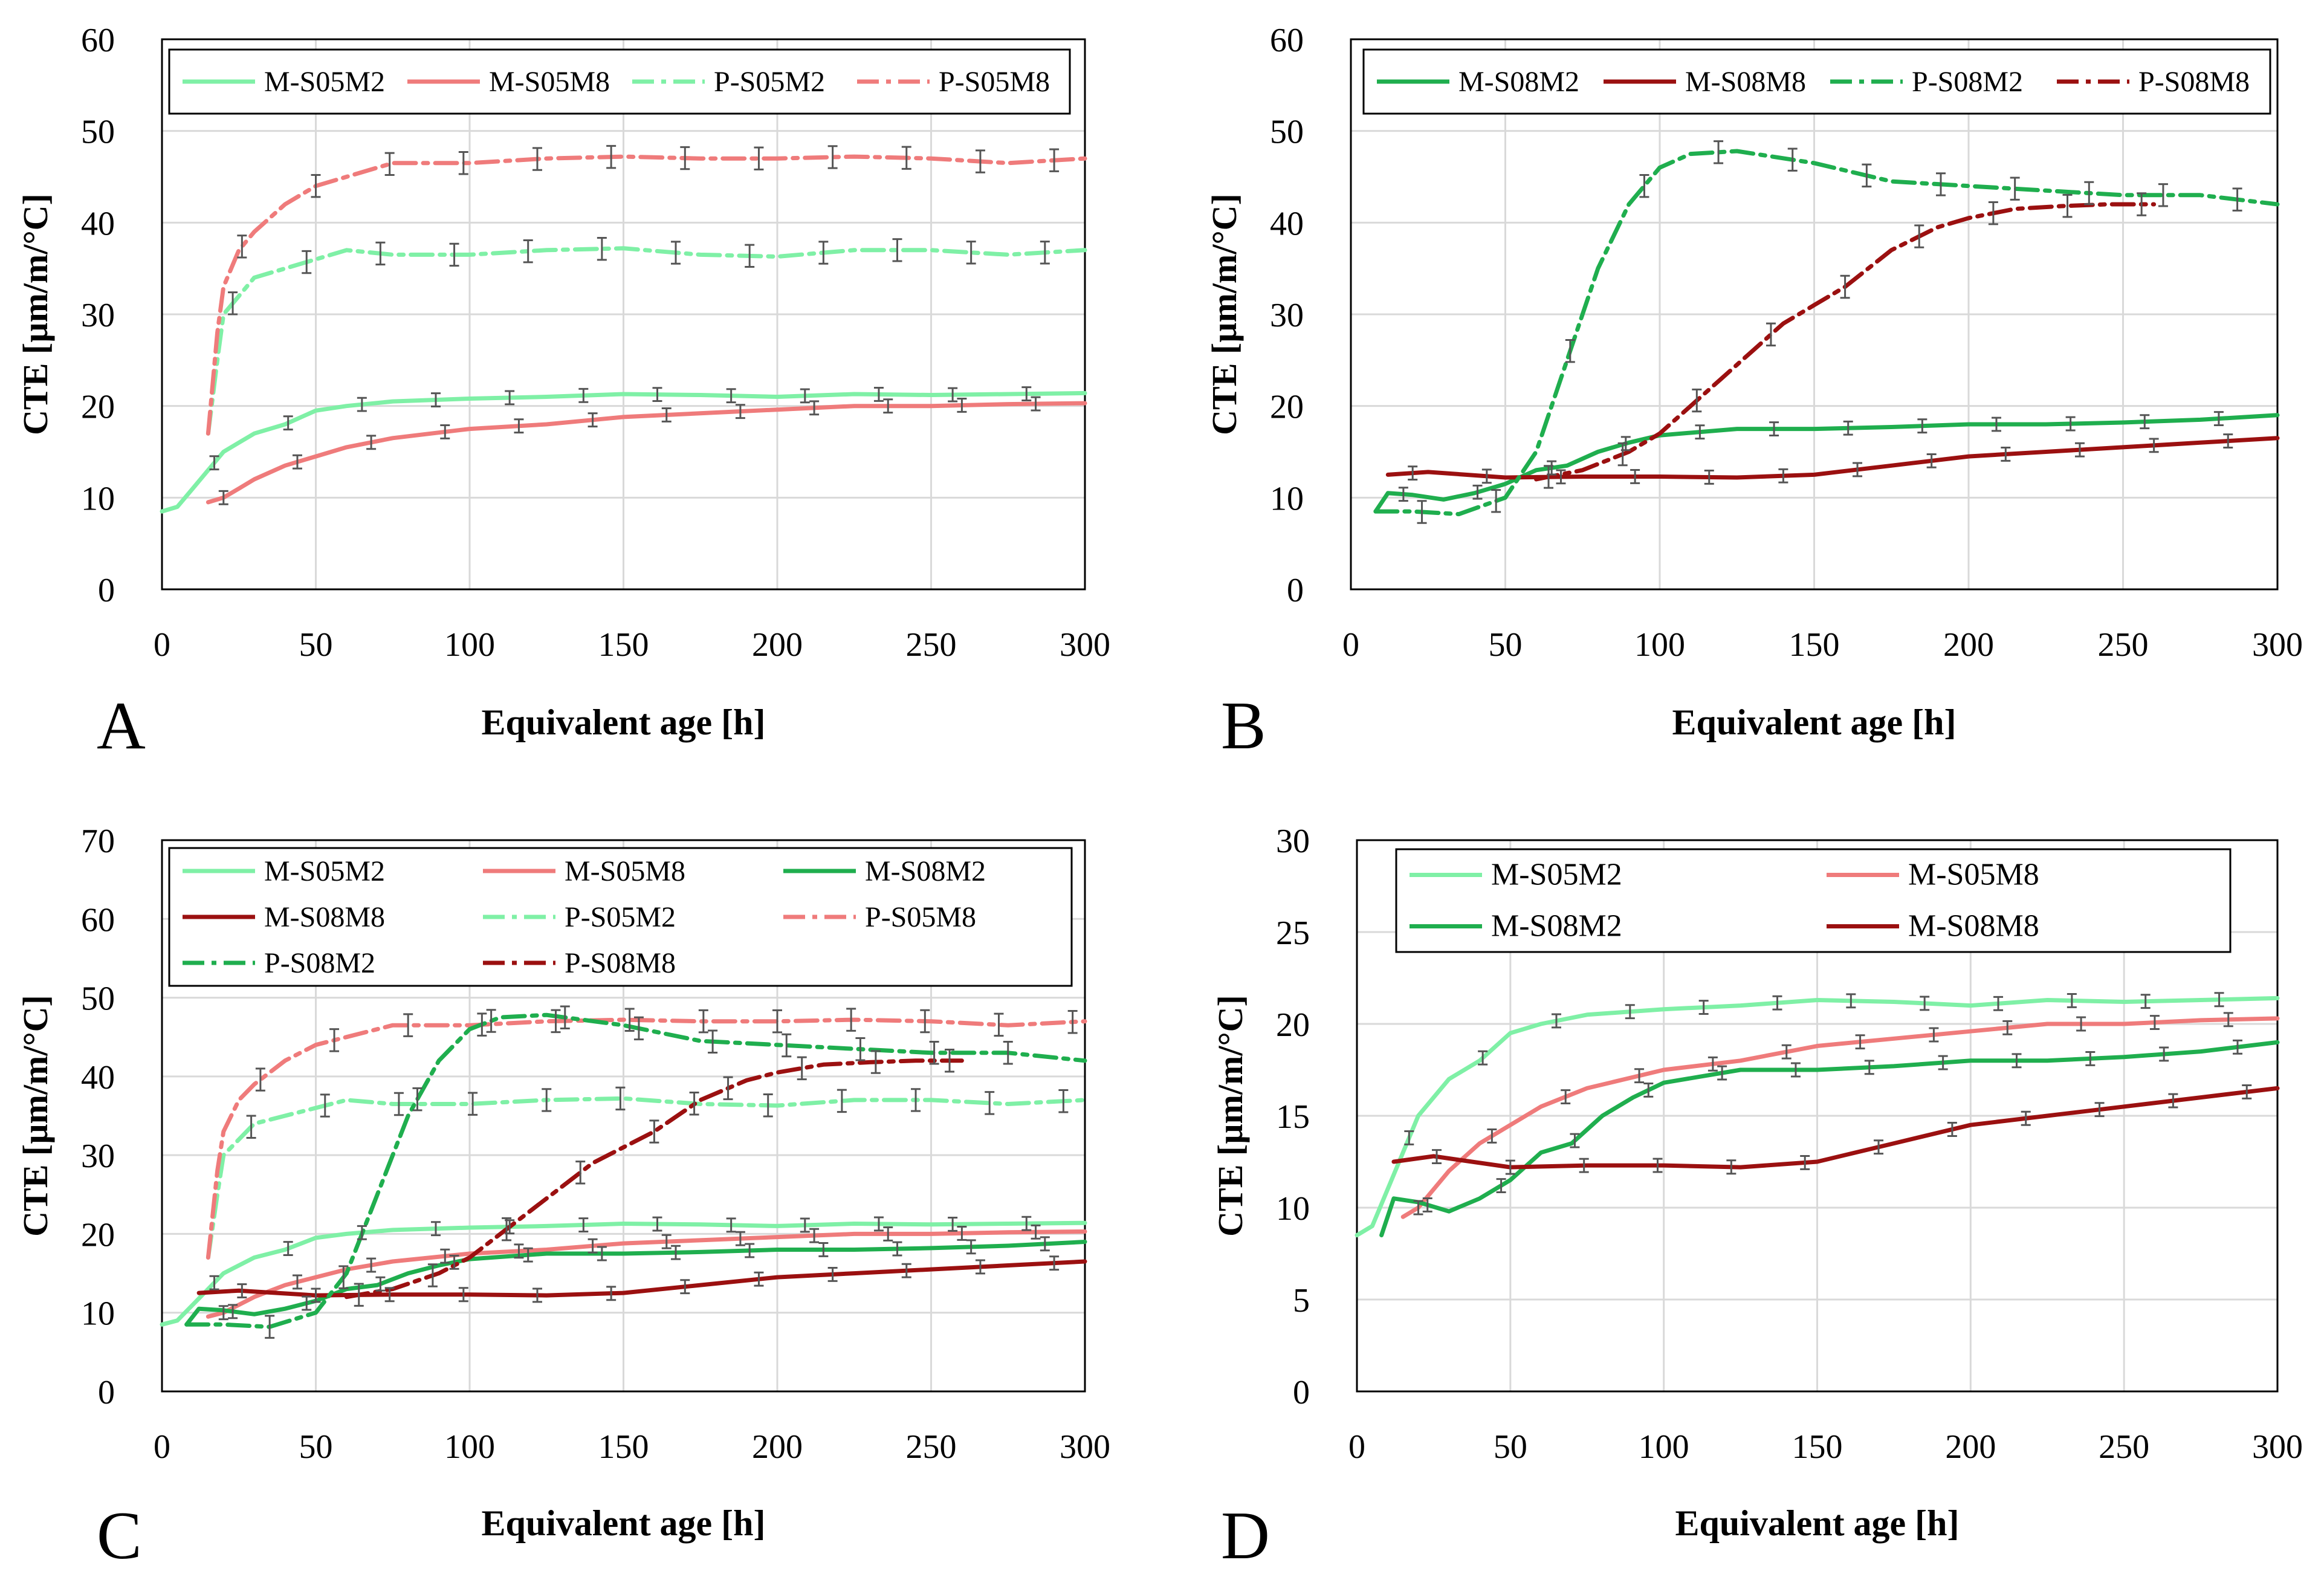 Image resolution: width=2324 pixels, height=1580 pixels. Describe the element at coordinates (884, 871) in the screenshot. I see `panel-c-legend-item-m-s08m2: M-S08M2` at that location.